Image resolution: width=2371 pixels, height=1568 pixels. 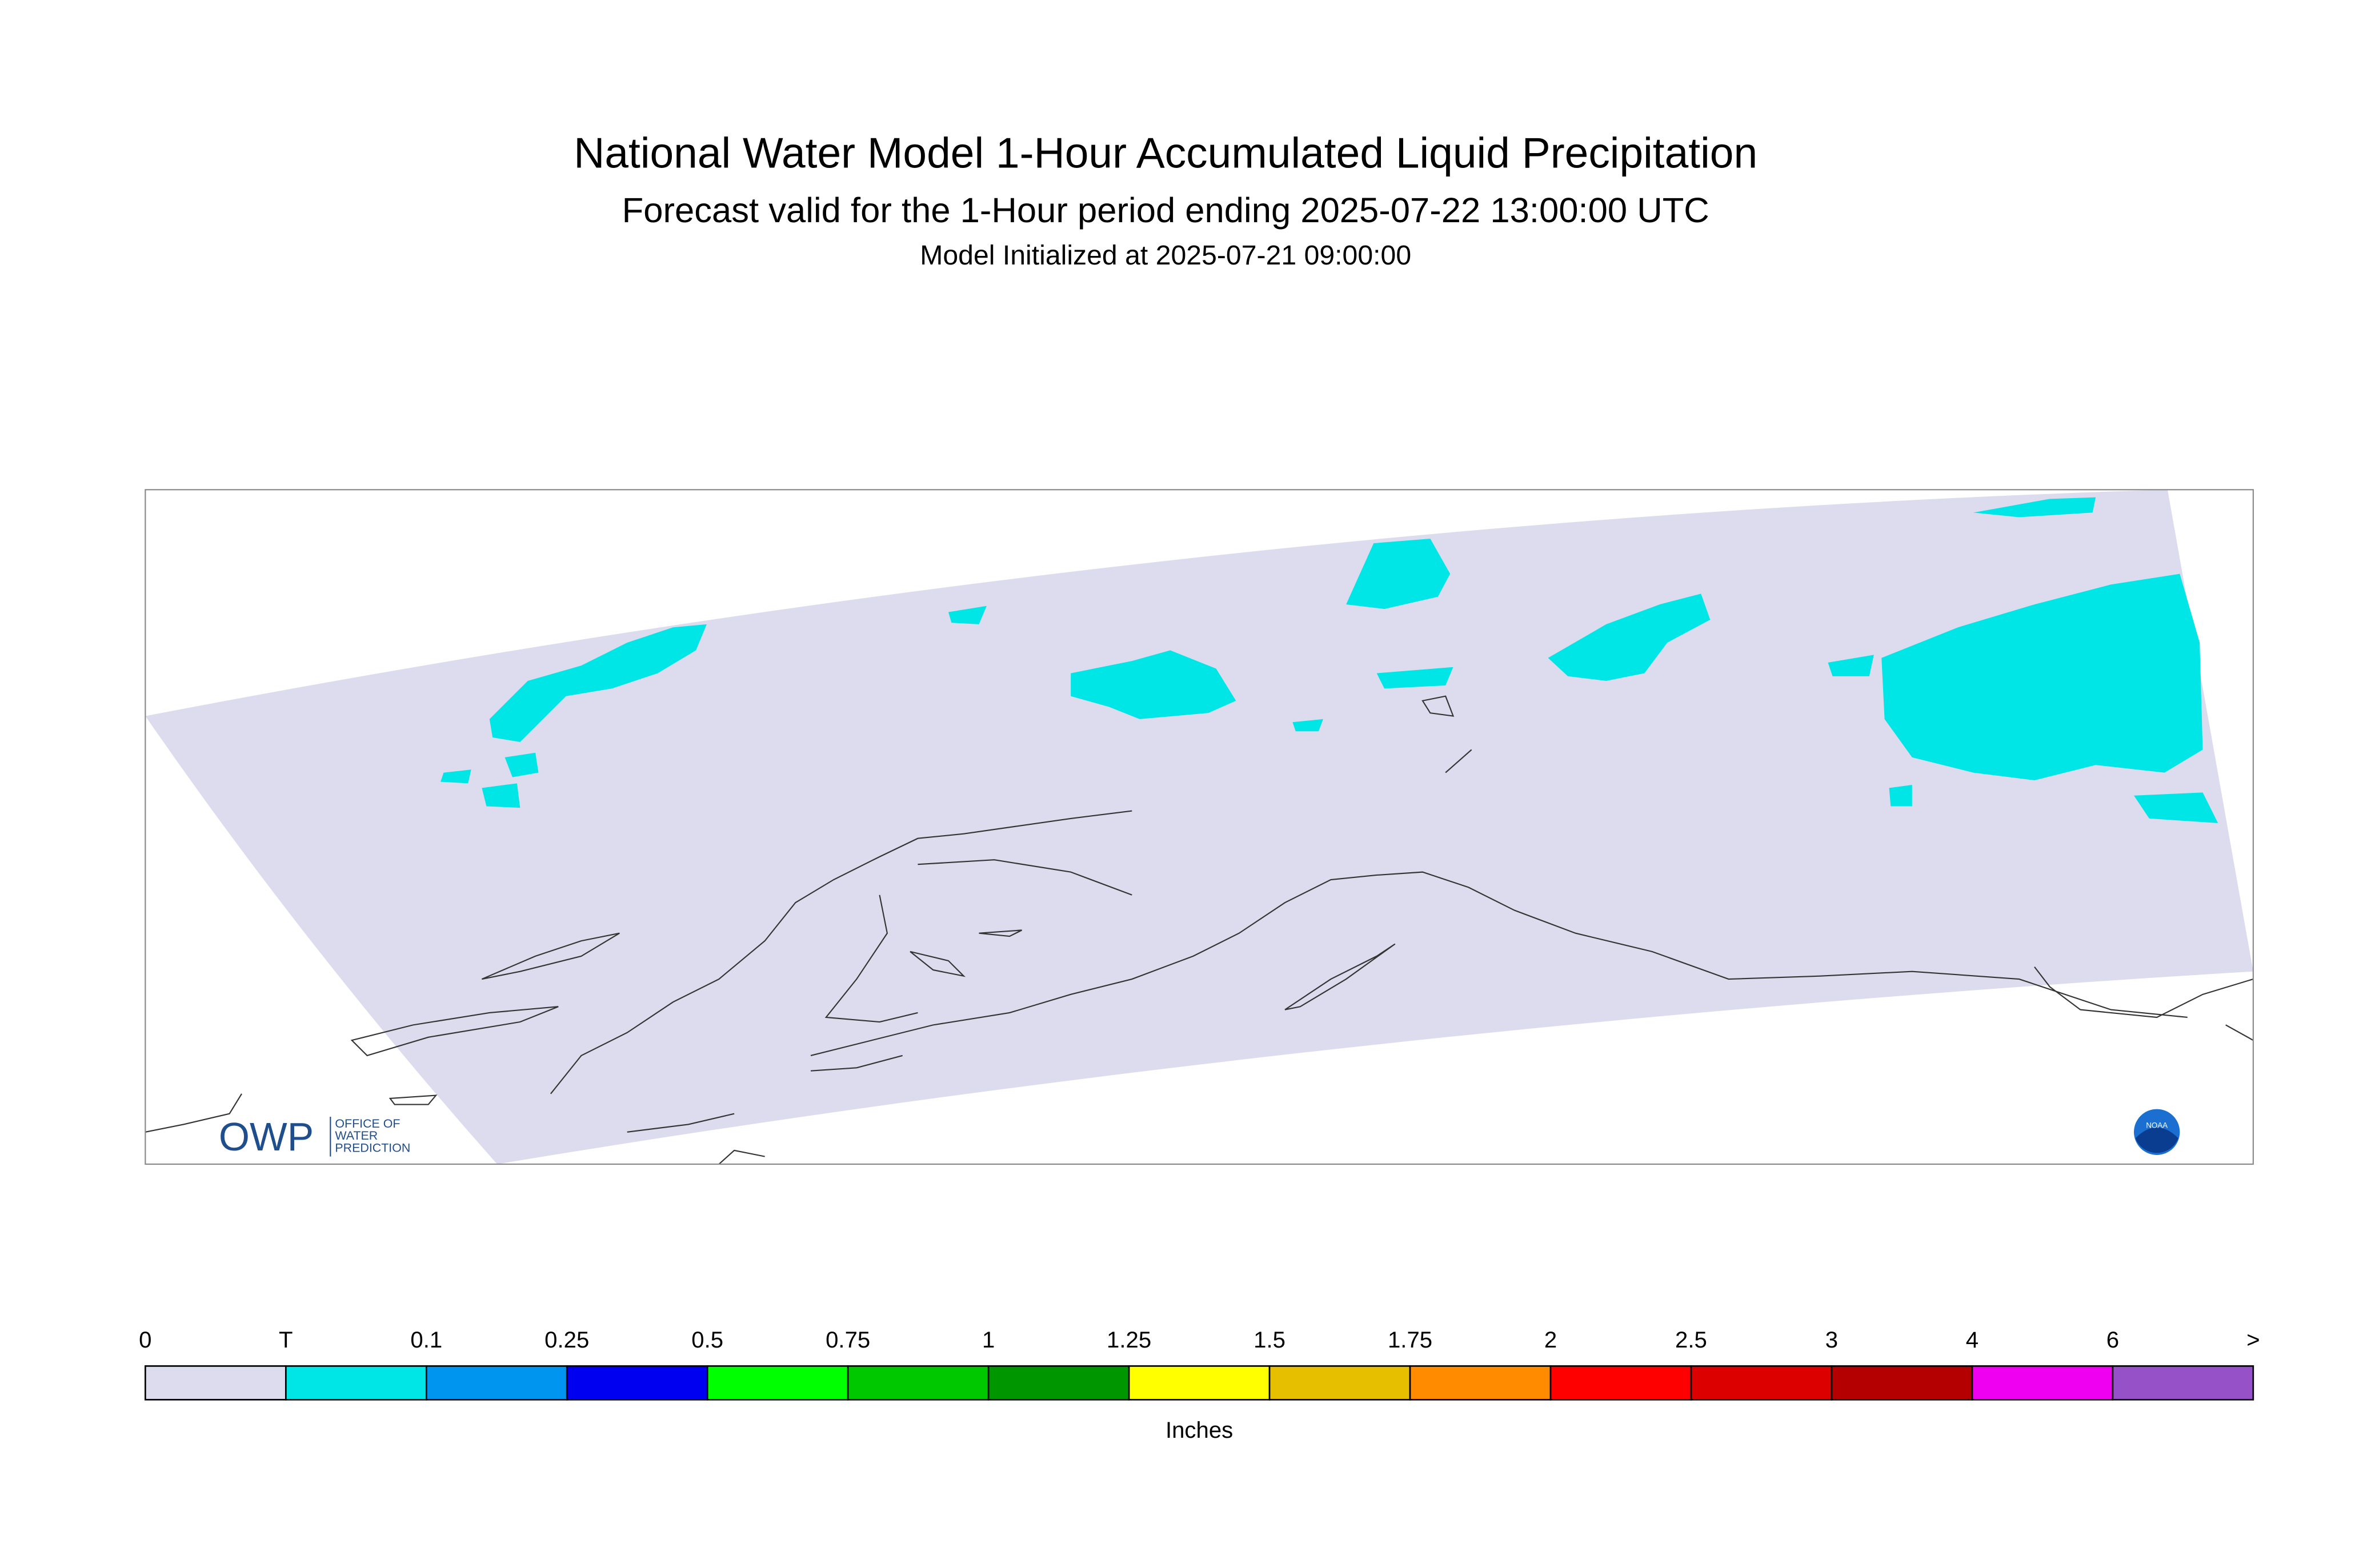 I want to click on legend-label: 1, so click(x=988, y=1340).